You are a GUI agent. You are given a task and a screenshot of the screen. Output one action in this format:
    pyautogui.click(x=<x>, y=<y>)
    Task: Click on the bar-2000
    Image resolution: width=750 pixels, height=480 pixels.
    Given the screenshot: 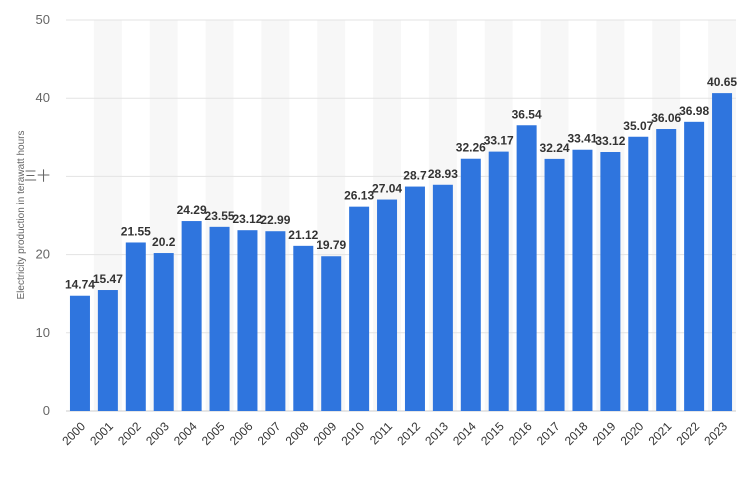 What is the action you would take?
    pyautogui.click(x=79, y=353)
    